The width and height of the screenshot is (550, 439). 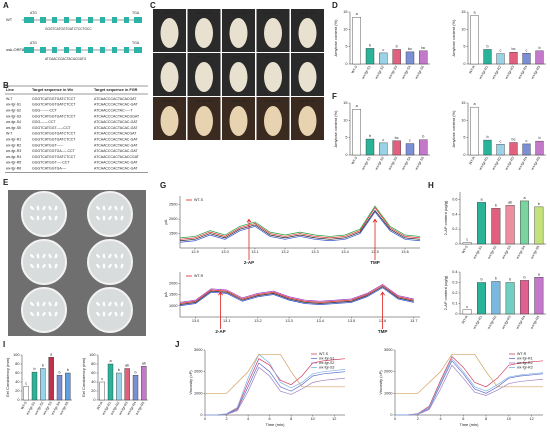 What do you see at coordinates (393, 163) in the screenshot?
I see `x-tick-label: wx-fgr-S3` at bounding box center [393, 163].